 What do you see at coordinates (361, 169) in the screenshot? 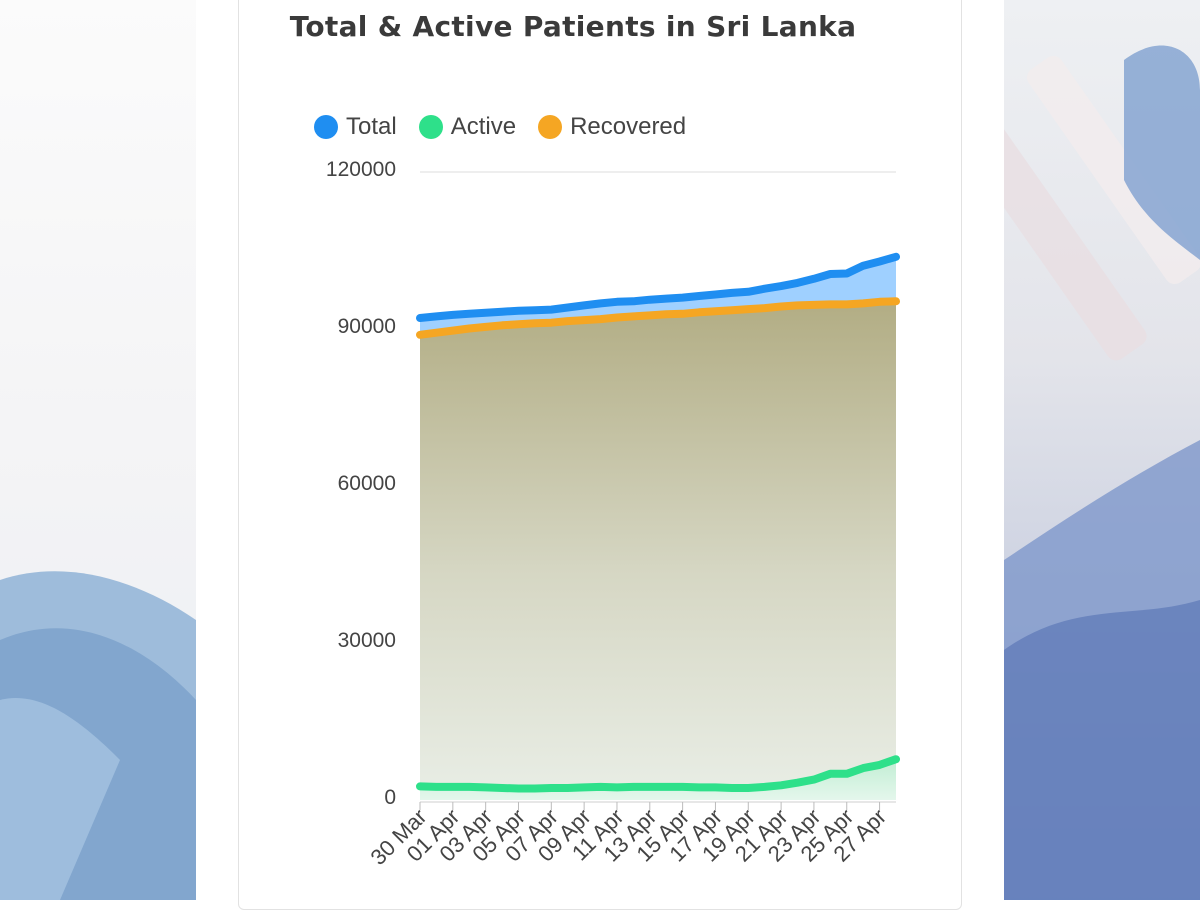
I see `y-tick-label: 120000` at bounding box center [361, 169].